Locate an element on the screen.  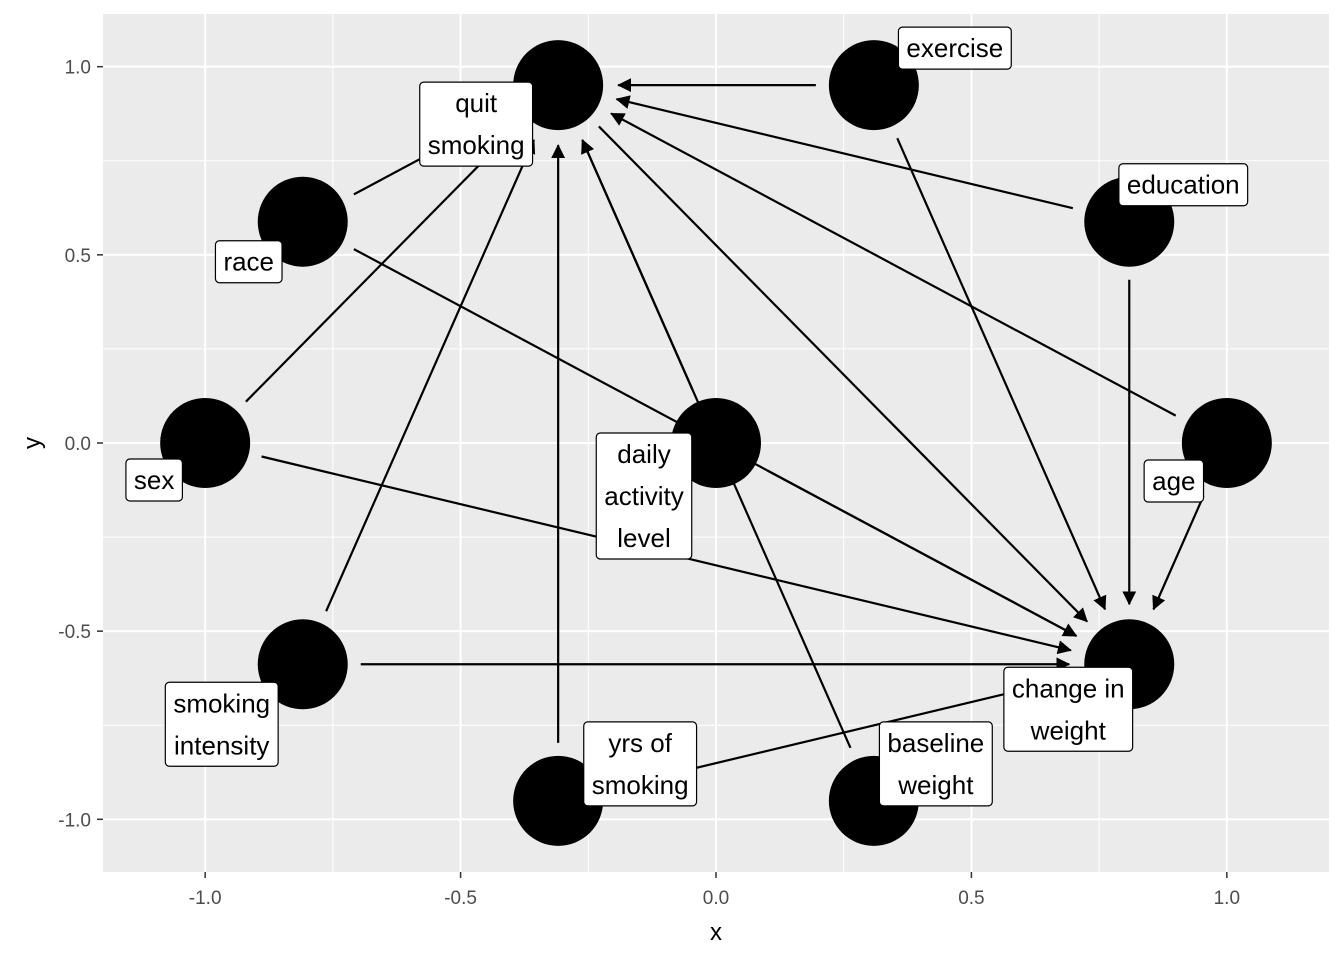
edge-smokeintensity-to-qsmk is located at coordinates (430, 375).